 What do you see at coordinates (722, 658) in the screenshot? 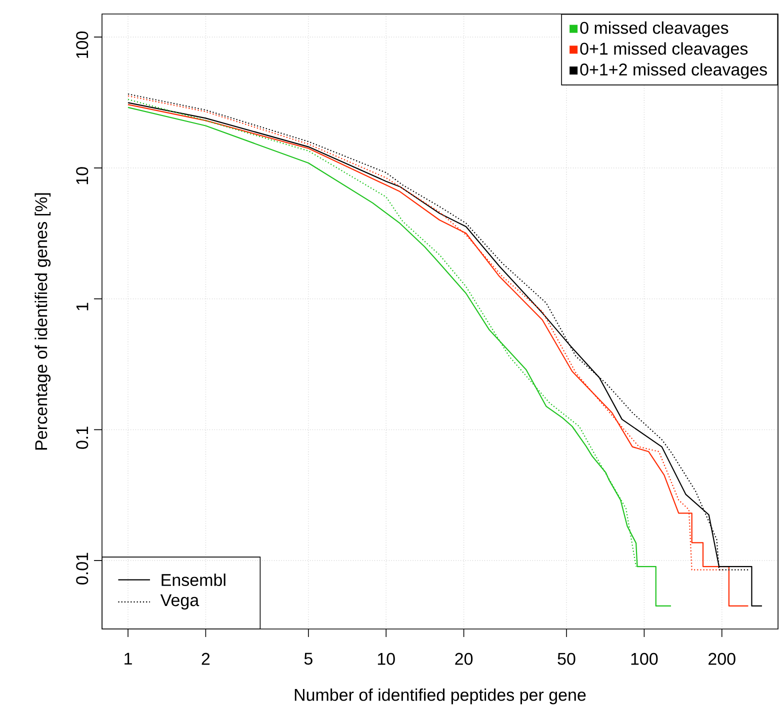
I see `x-tick-label: 200` at bounding box center [722, 658].